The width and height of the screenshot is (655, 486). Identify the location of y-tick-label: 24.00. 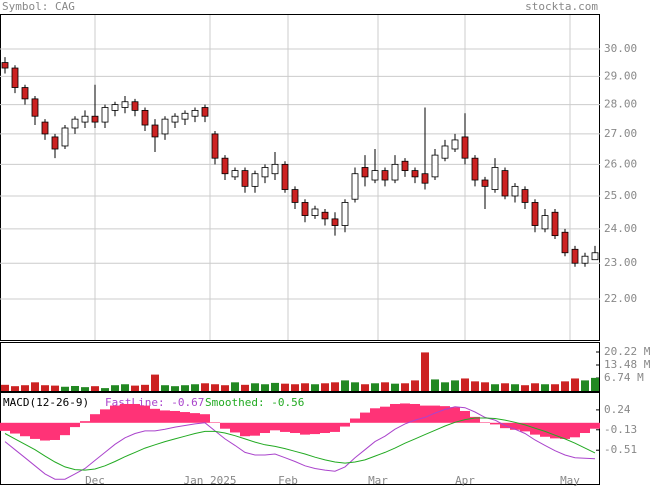
(620, 228).